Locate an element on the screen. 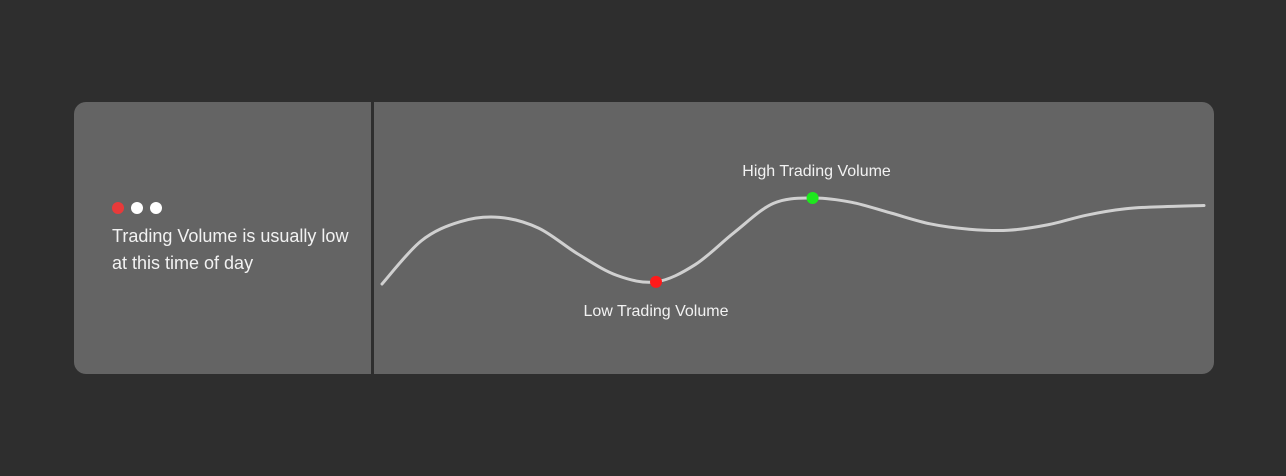  low-volume-marker is located at coordinates (656, 281).